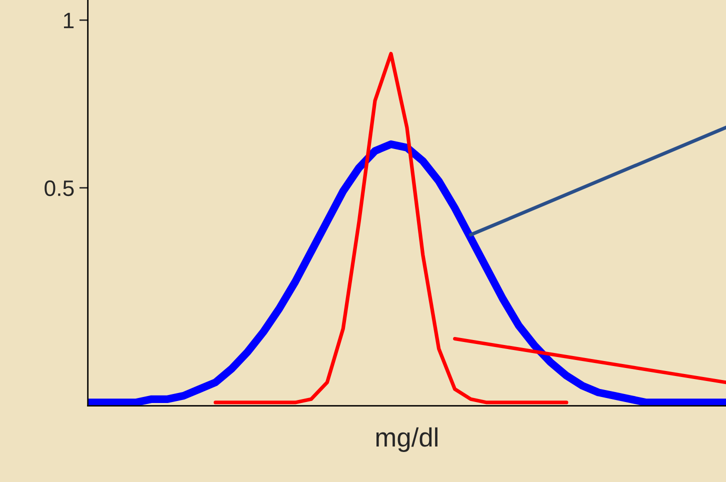  I want to click on y-tick-label: 1, so click(69, 20).